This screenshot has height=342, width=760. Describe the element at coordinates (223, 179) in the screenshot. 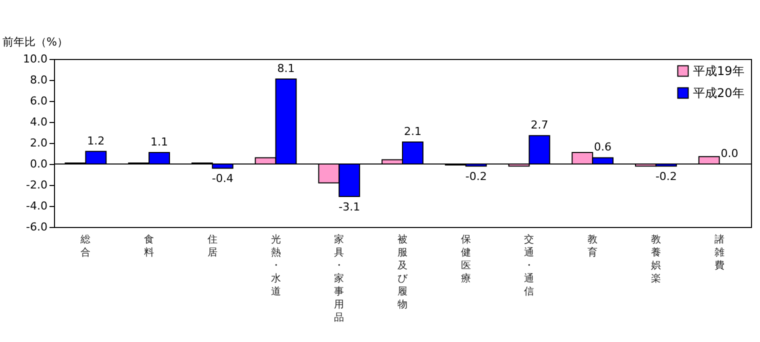

I see `data-label: -0.4` at that location.